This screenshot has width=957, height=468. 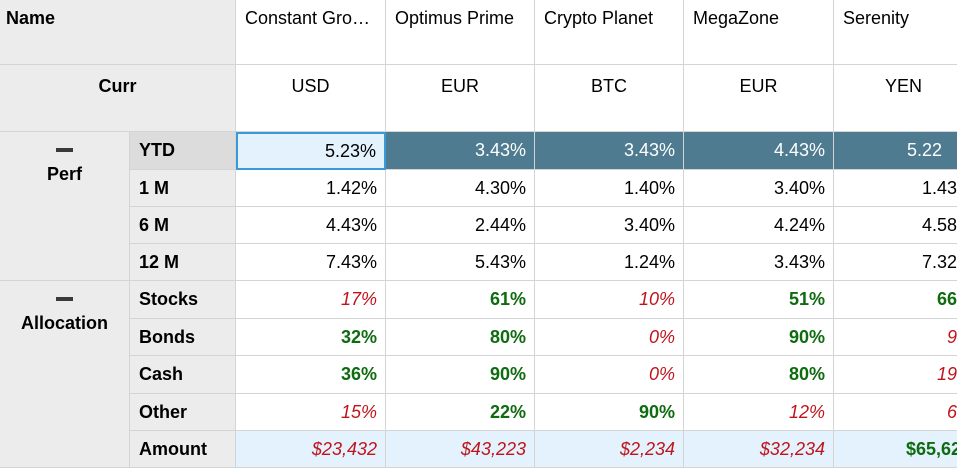 What do you see at coordinates (609, 86) in the screenshot?
I see `currency-value: BTC` at bounding box center [609, 86].